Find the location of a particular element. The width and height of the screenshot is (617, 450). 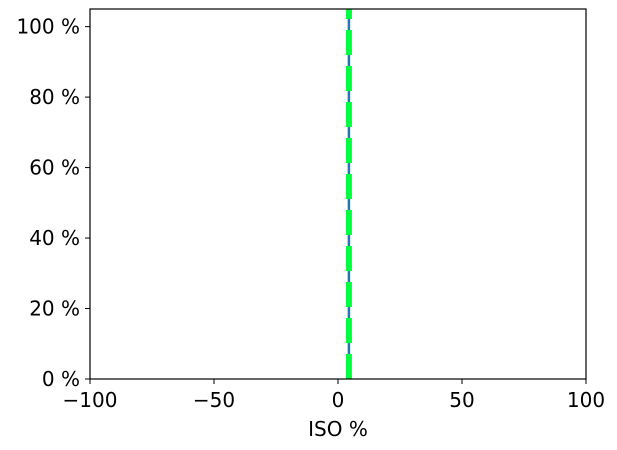

x-axis: −100 −50 0 50 100 is located at coordinates (334, 395).